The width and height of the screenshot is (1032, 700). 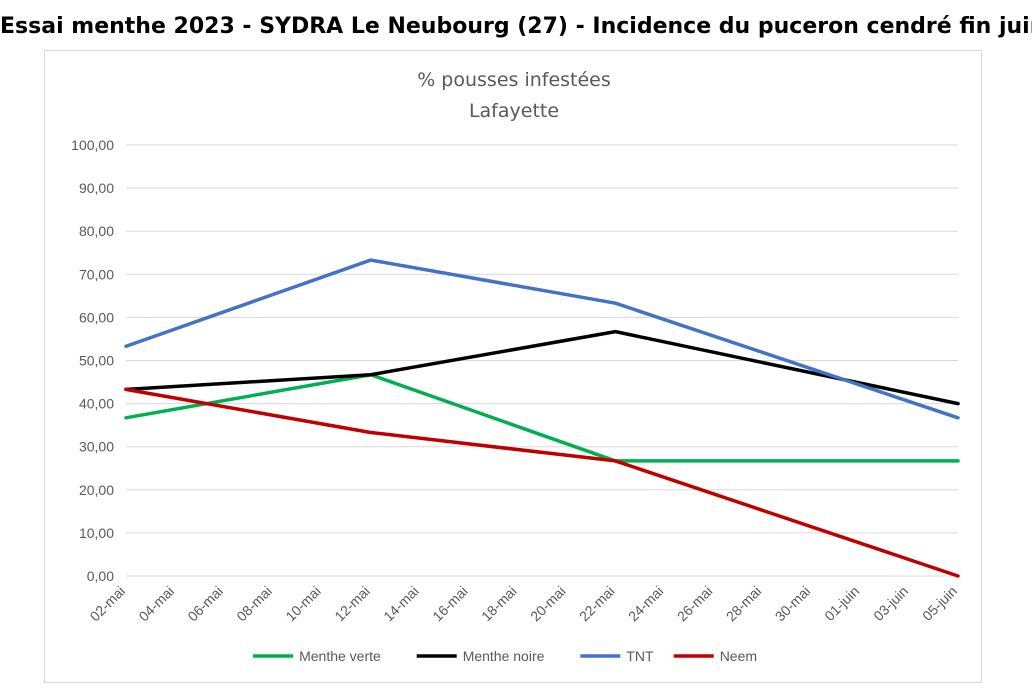 I want to click on y-tick-label: 90,00, so click(x=96, y=188).